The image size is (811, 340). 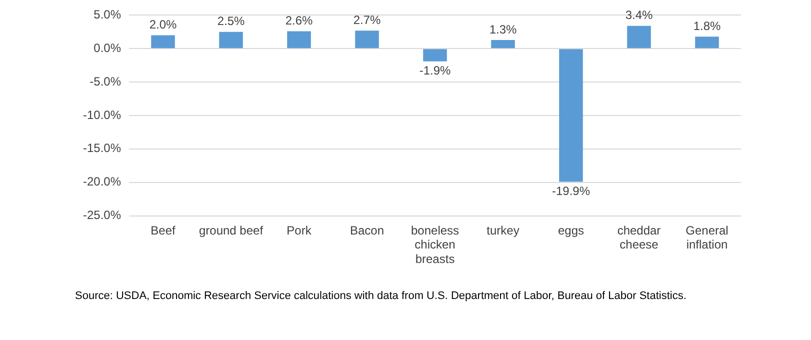 I want to click on x-tick-label: Beef, so click(x=163, y=230).